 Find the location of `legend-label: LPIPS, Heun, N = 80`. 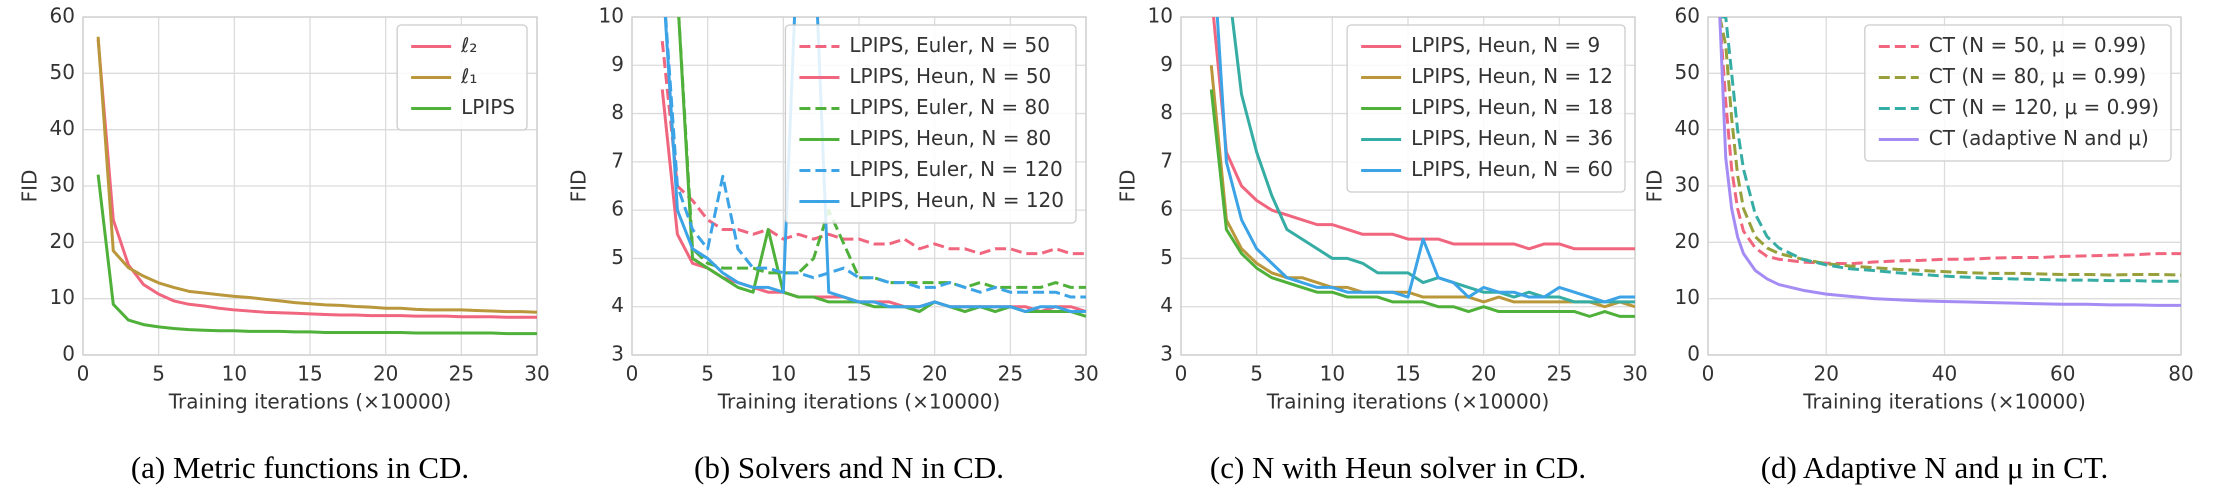

legend-label: LPIPS, Heun, N = 80 is located at coordinates (950, 138).